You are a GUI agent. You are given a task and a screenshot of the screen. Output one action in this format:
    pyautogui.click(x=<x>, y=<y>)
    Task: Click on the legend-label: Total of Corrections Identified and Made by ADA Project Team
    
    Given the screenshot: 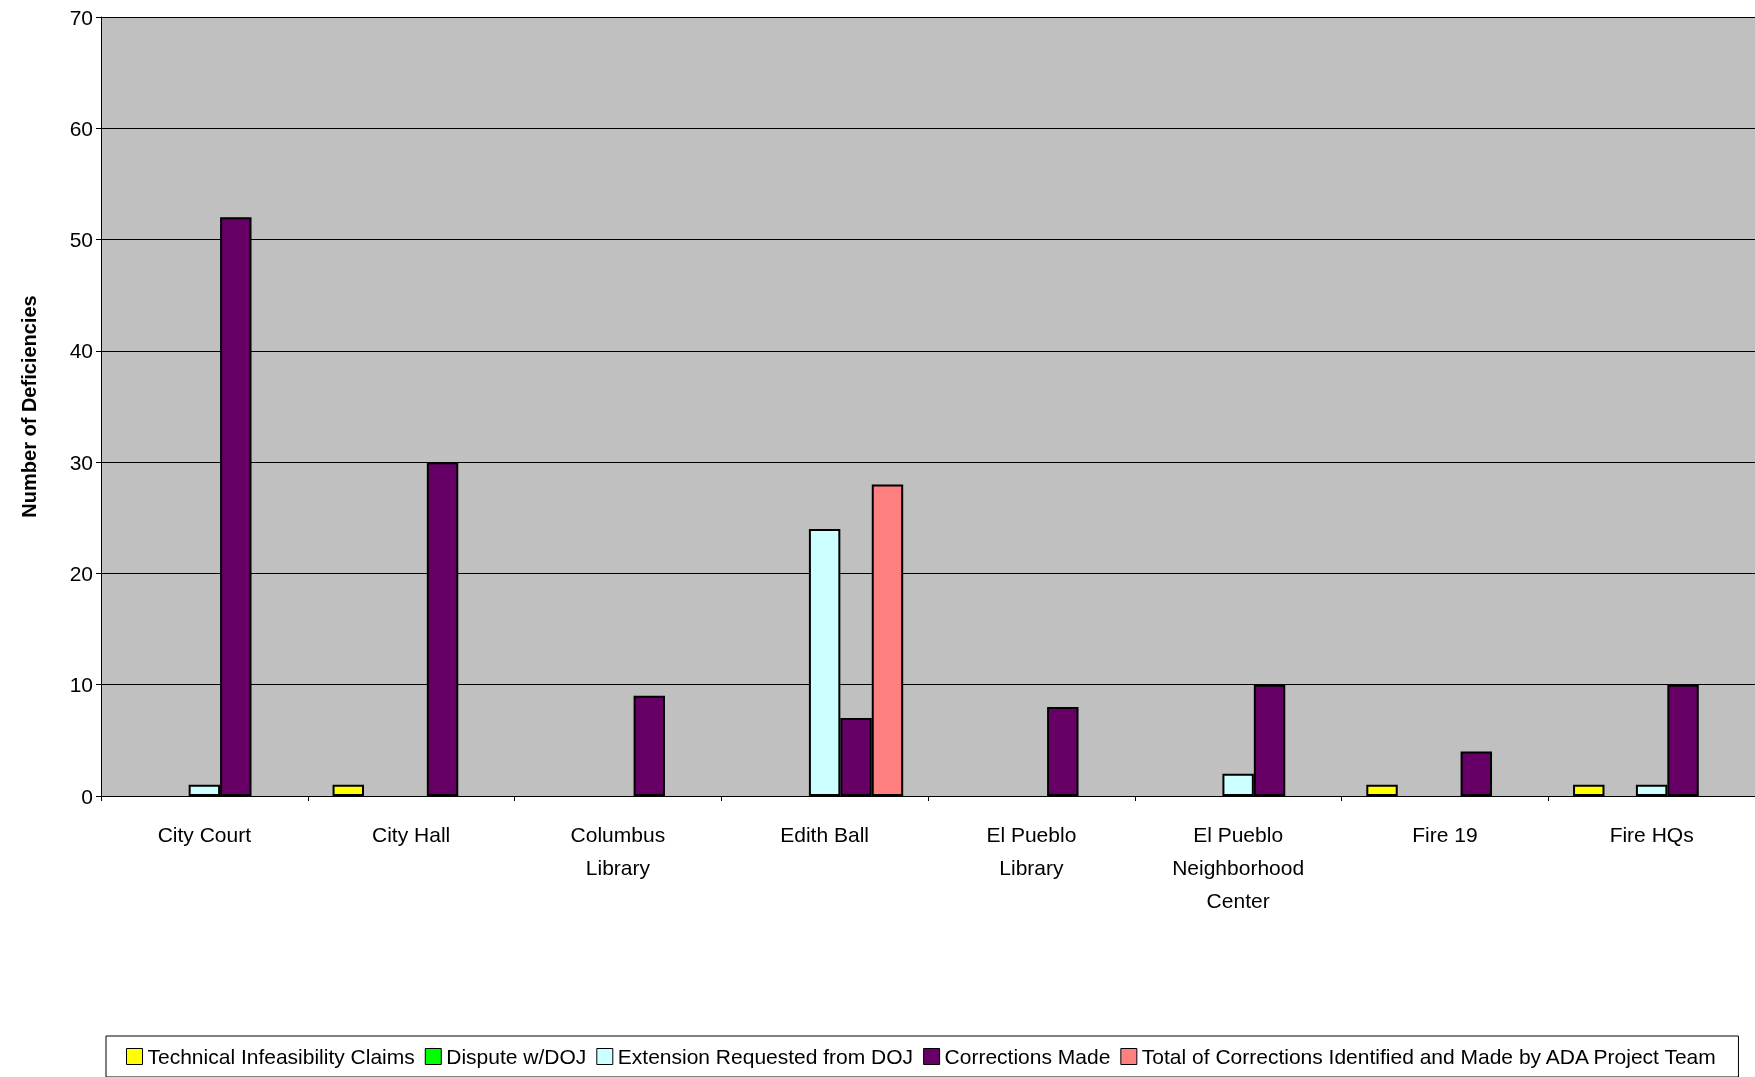 What is the action you would take?
    pyautogui.click(x=1428, y=1056)
    